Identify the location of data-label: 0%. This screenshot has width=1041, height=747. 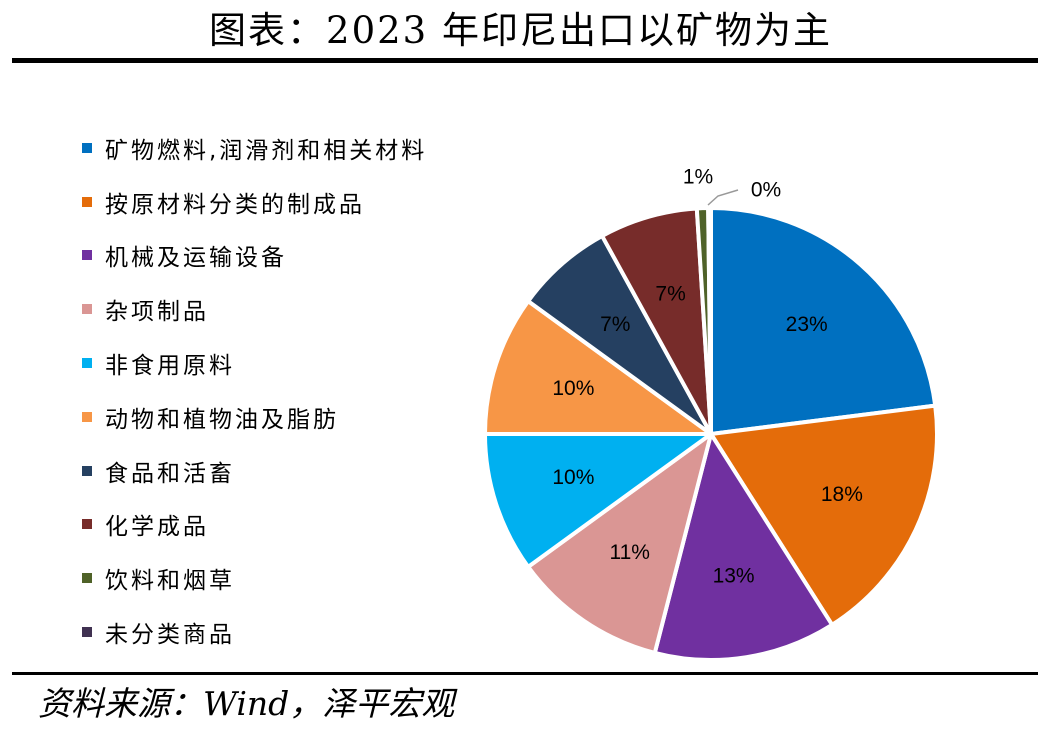
(766, 190).